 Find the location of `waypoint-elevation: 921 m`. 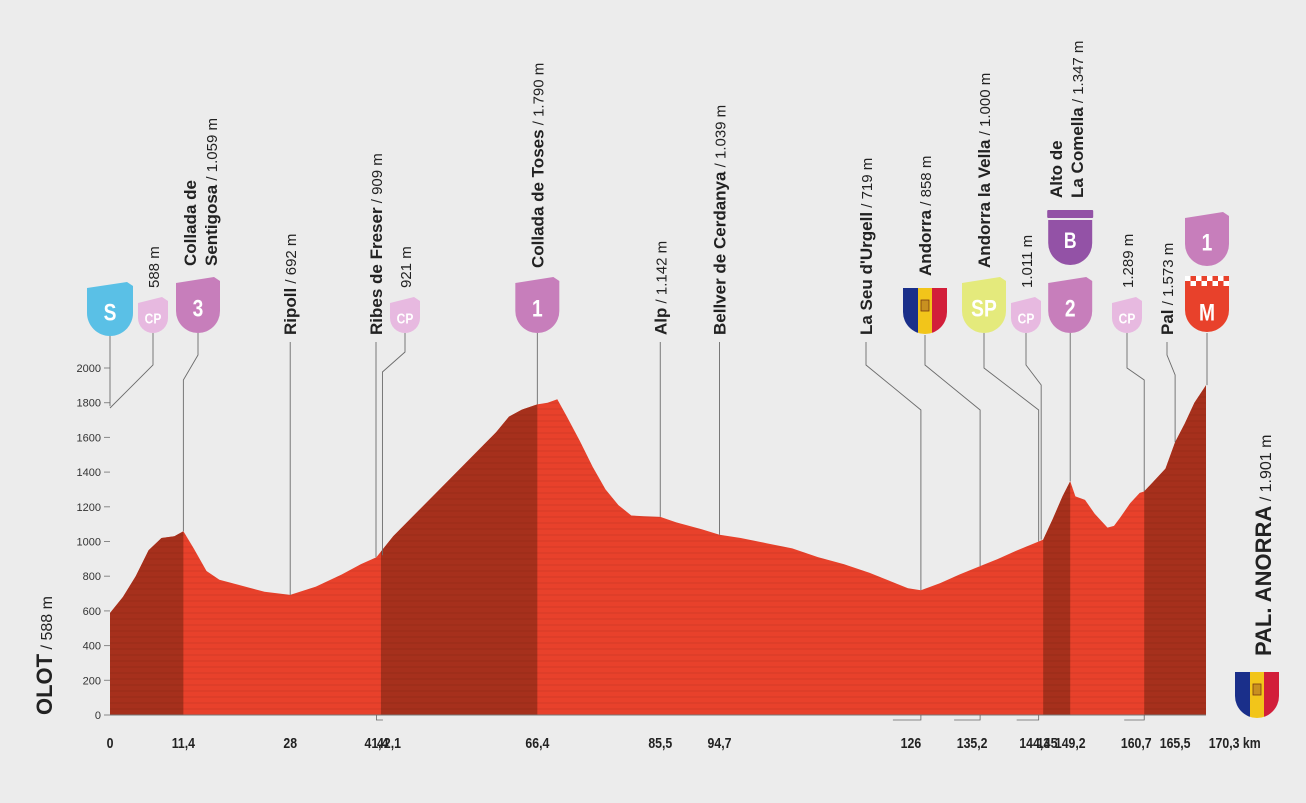

waypoint-elevation: 921 m is located at coordinates (406, 267).